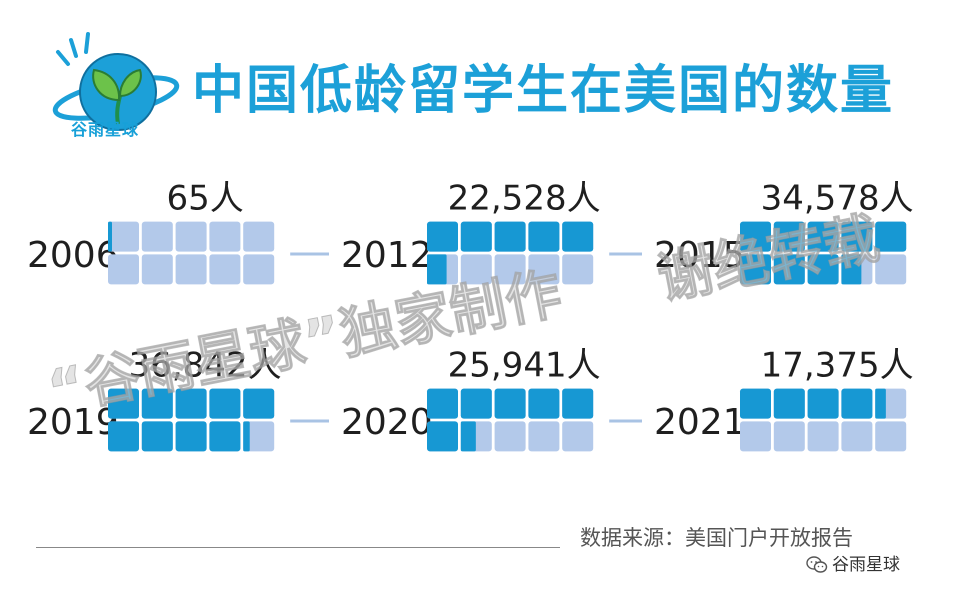 This screenshot has width=960, height=604. What do you see at coordinates (298, 547) in the screenshot?
I see `footer-divider` at bounding box center [298, 547].